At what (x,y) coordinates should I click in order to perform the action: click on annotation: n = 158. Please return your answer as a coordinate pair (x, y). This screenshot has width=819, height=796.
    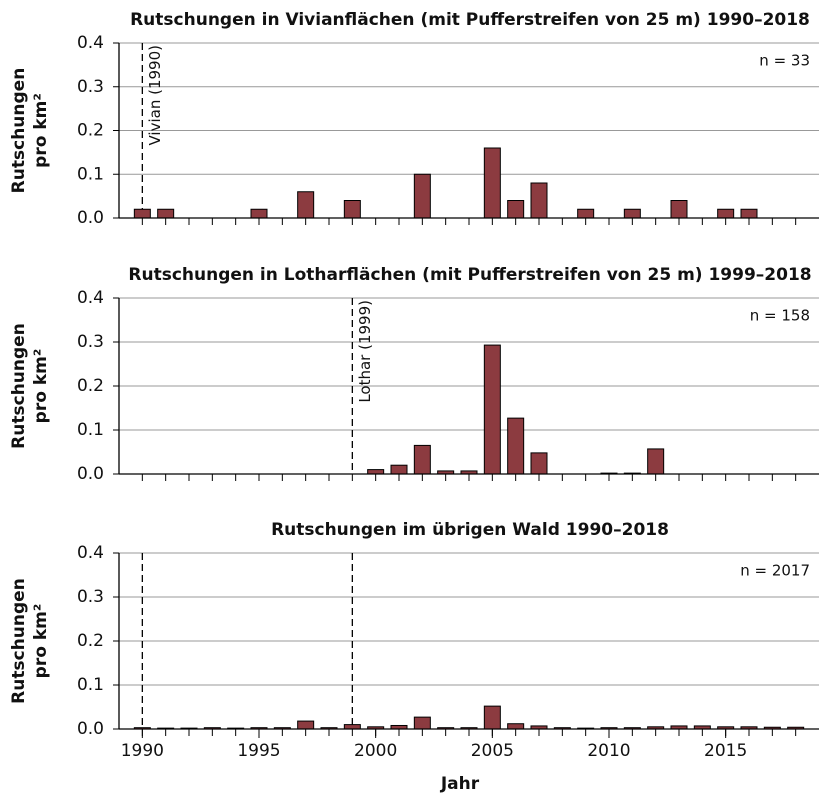
    Looking at the image, I should click on (780, 316).